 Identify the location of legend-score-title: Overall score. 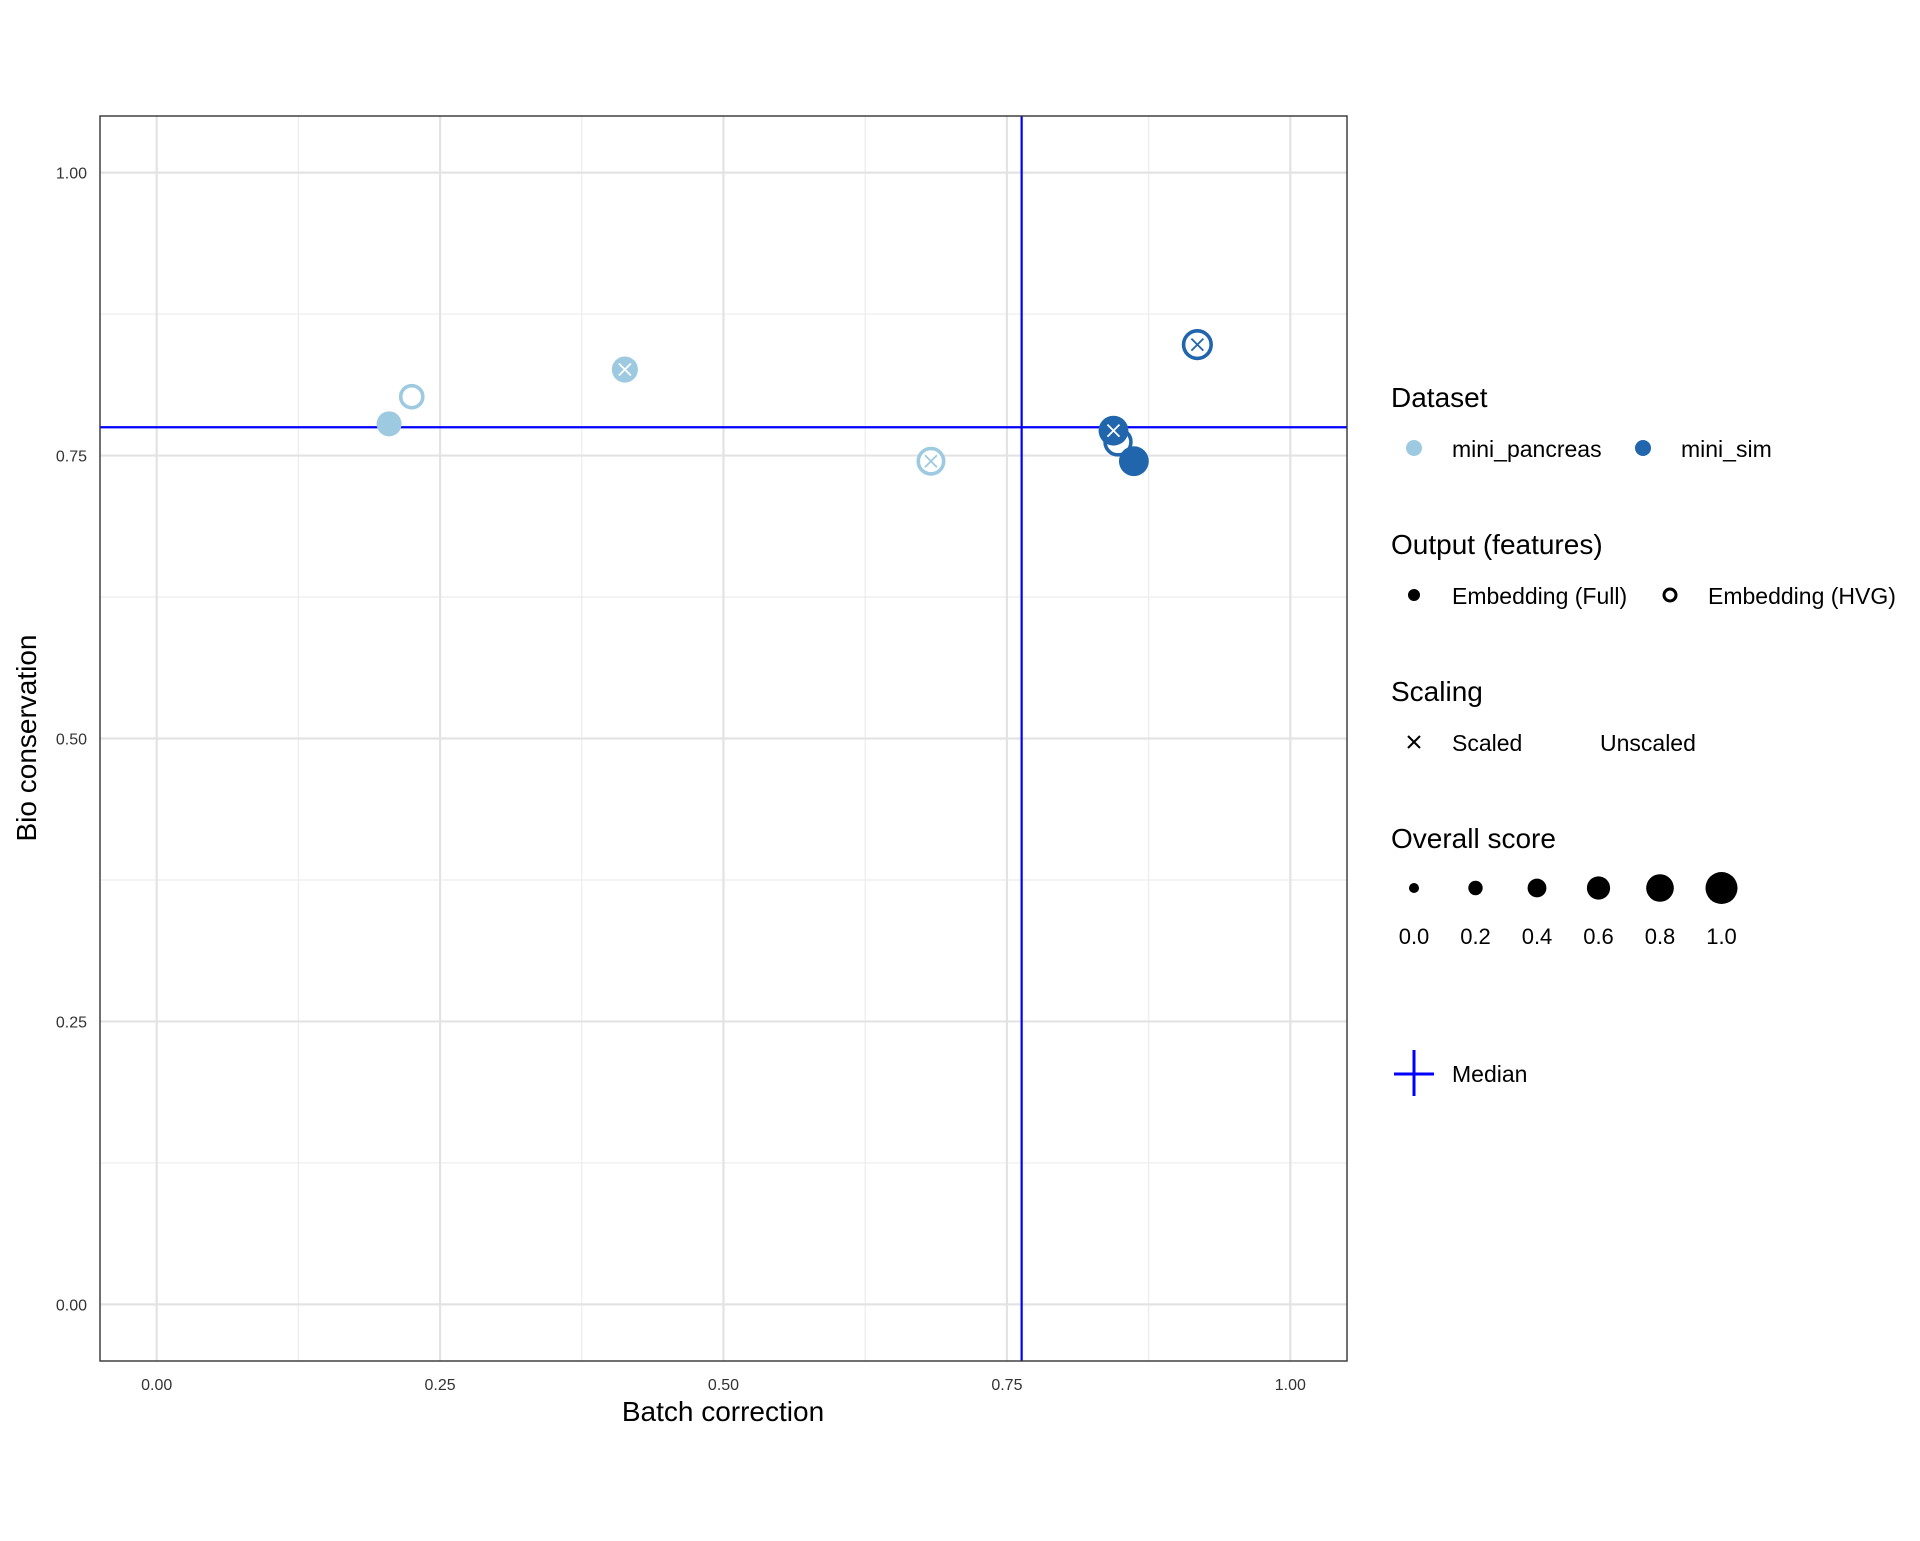
(1473, 838).